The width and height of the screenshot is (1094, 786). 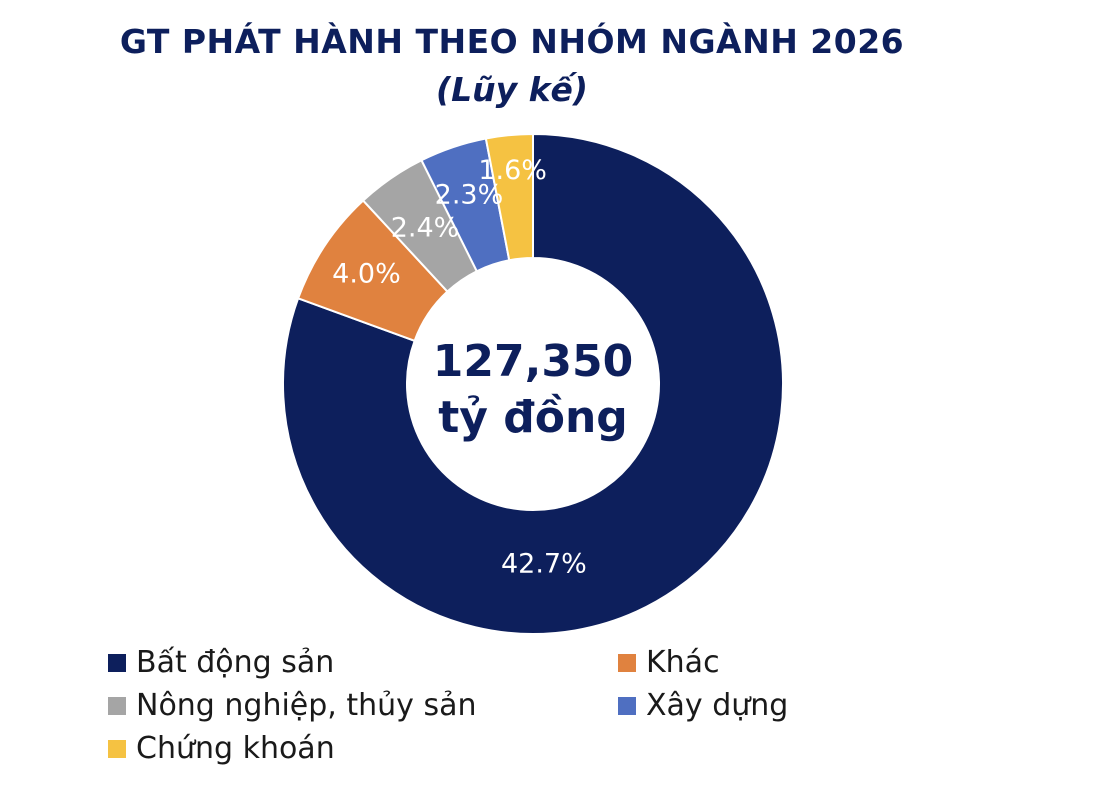 I want to click on center-value: 127,350, so click(x=533, y=361).